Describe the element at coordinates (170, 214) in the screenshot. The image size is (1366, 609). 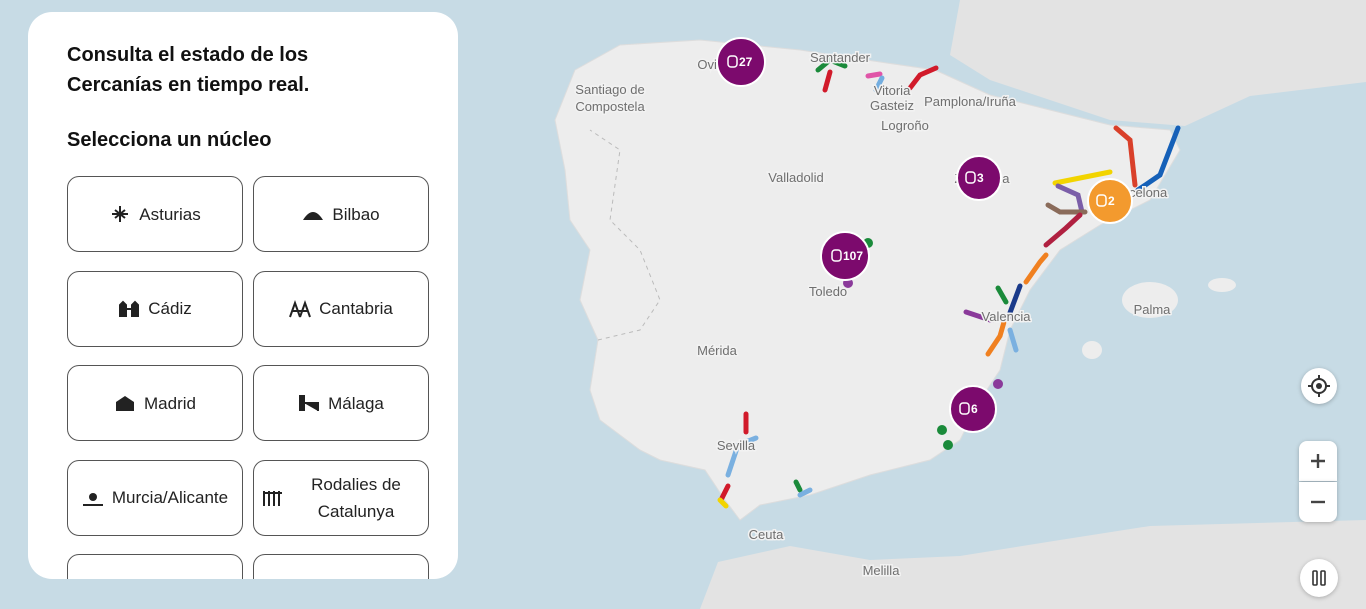
I see `nucleo-name: Asturias` at that location.